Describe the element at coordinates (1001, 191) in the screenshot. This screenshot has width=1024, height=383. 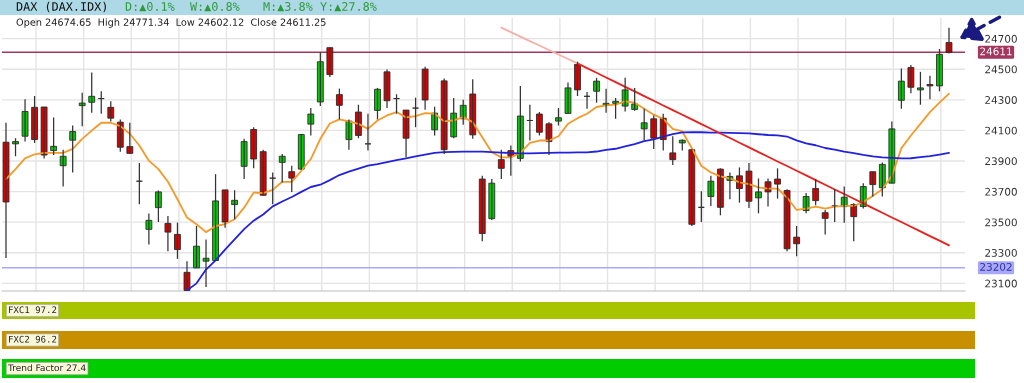
I see `y-tick-label: 23700` at that location.